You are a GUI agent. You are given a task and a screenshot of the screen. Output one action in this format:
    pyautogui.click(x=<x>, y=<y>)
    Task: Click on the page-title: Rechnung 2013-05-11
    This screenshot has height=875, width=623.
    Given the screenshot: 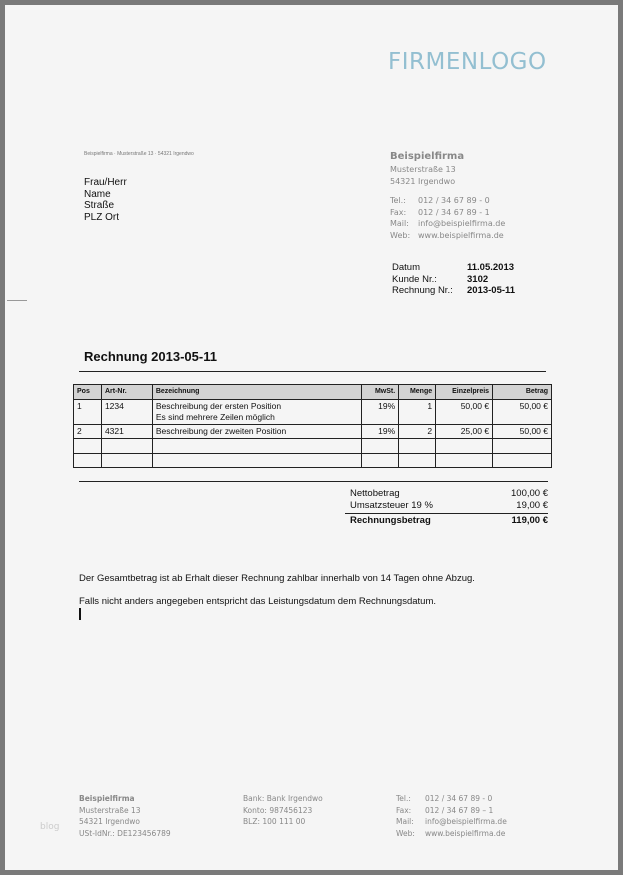 What is the action you would take?
    pyautogui.click(x=150, y=356)
    